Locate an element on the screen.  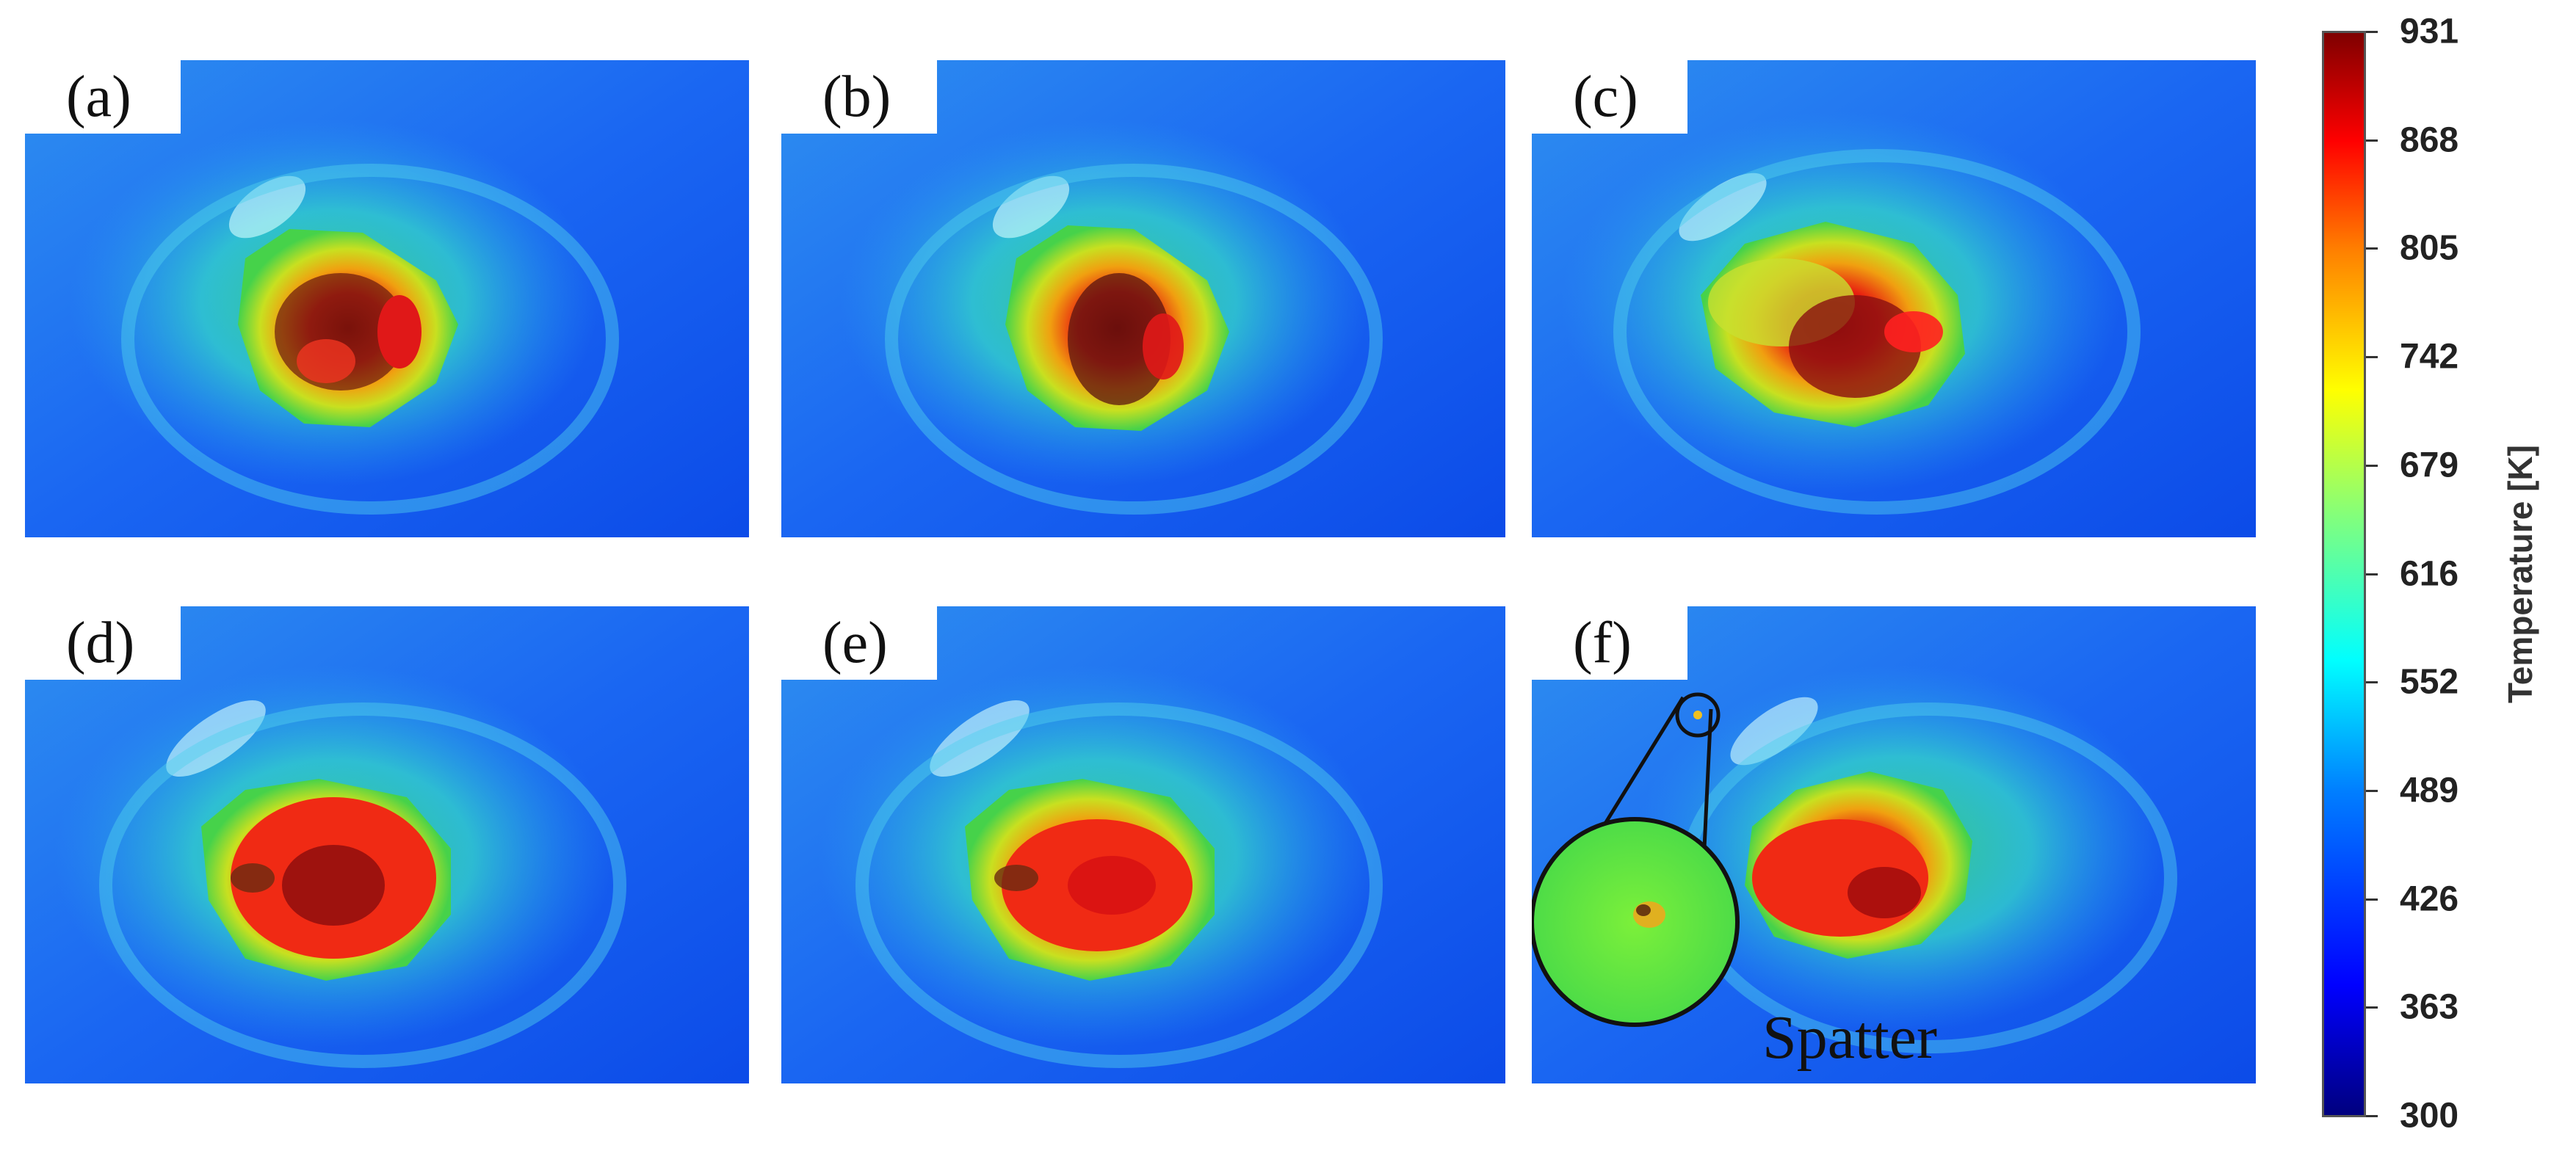
colorbar-tick-label: 742 is located at coordinates (2429, 357).